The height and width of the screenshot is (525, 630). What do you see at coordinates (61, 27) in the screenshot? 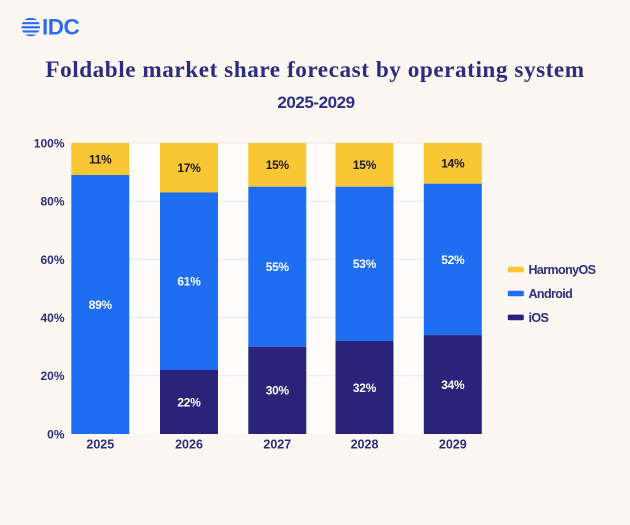
I see `svg-text: IDC` at bounding box center [61, 27].